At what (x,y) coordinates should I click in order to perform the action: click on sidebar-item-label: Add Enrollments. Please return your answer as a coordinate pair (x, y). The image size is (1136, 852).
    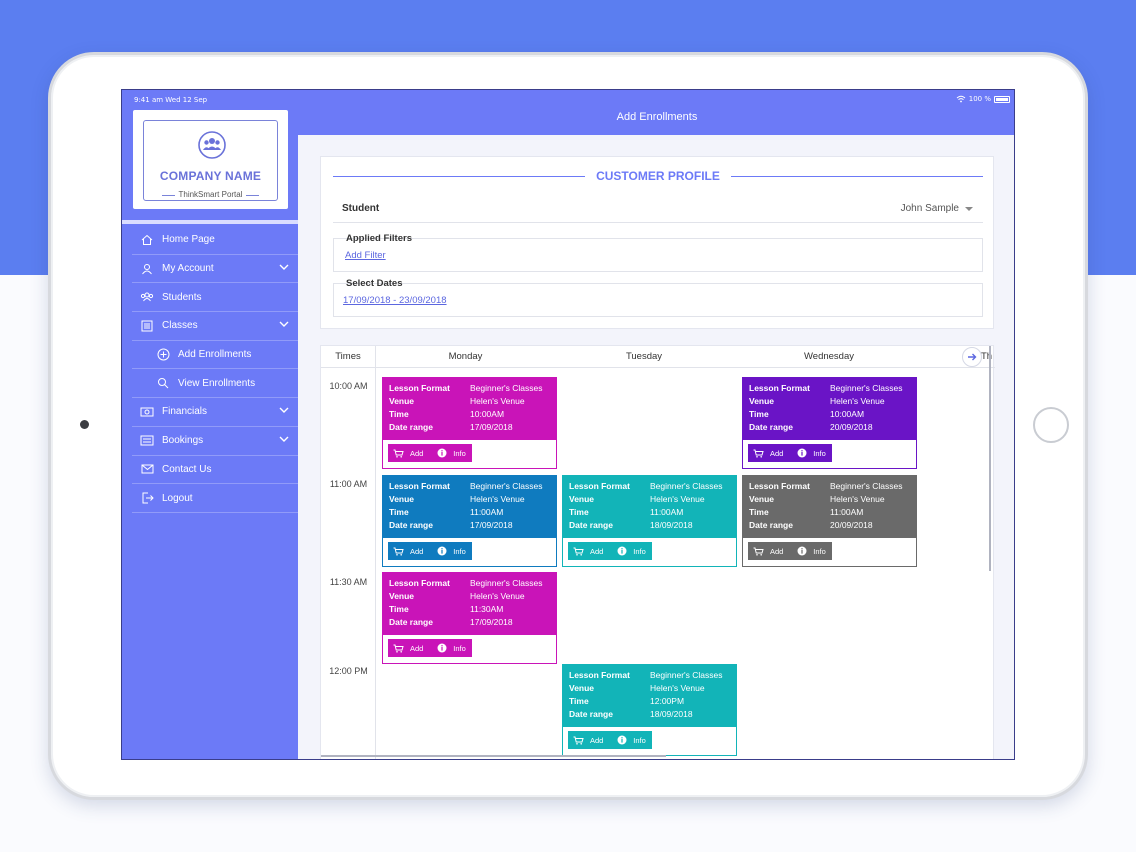
    Looking at the image, I should click on (215, 355).